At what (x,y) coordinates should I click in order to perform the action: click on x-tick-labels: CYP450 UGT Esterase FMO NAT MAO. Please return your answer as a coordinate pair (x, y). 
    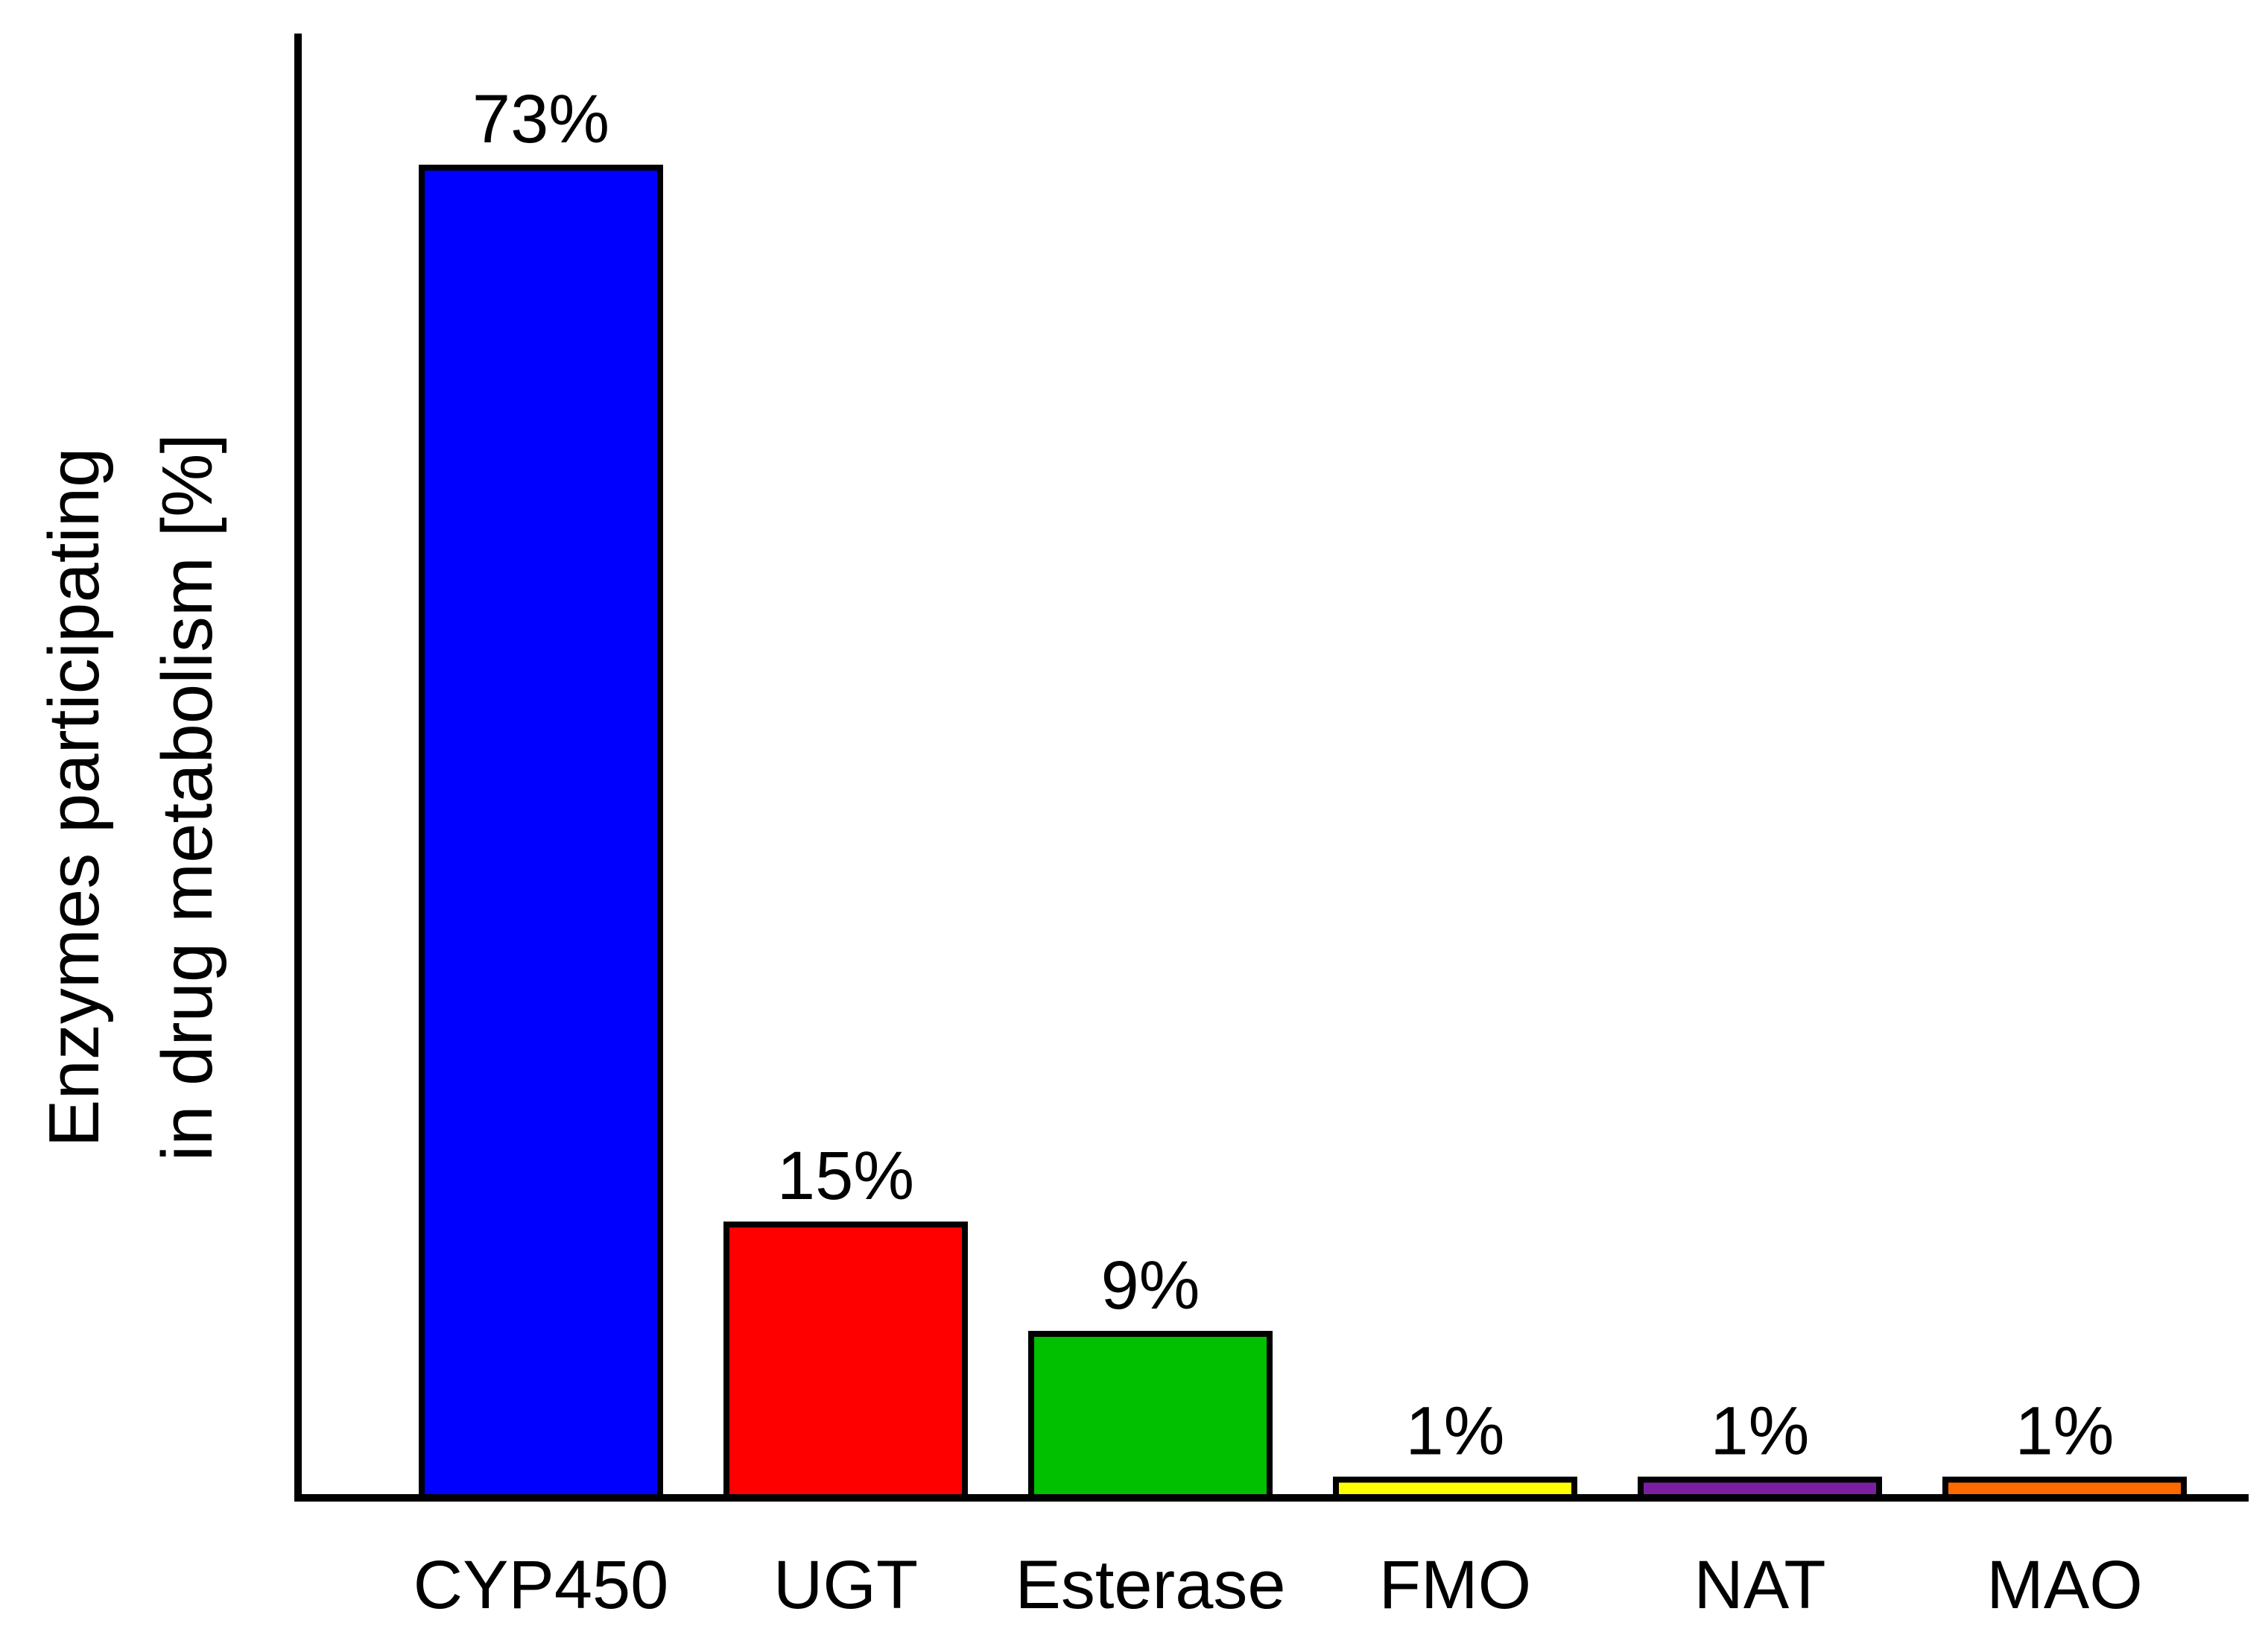
    Looking at the image, I should click on (1278, 1585).